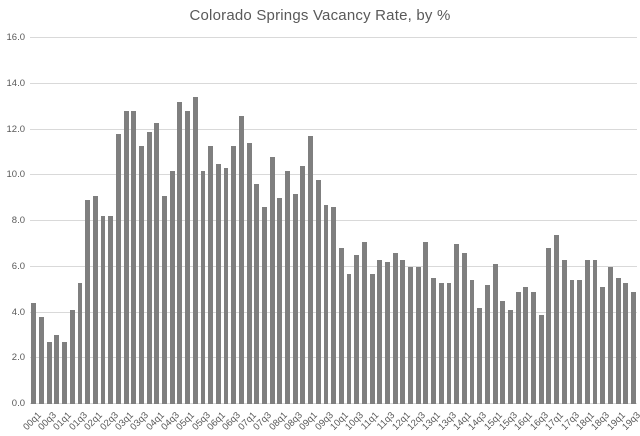 This screenshot has height=436, width=640. Describe the element at coordinates (72, 357) in the screenshot. I see `bar-01q2` at that location.